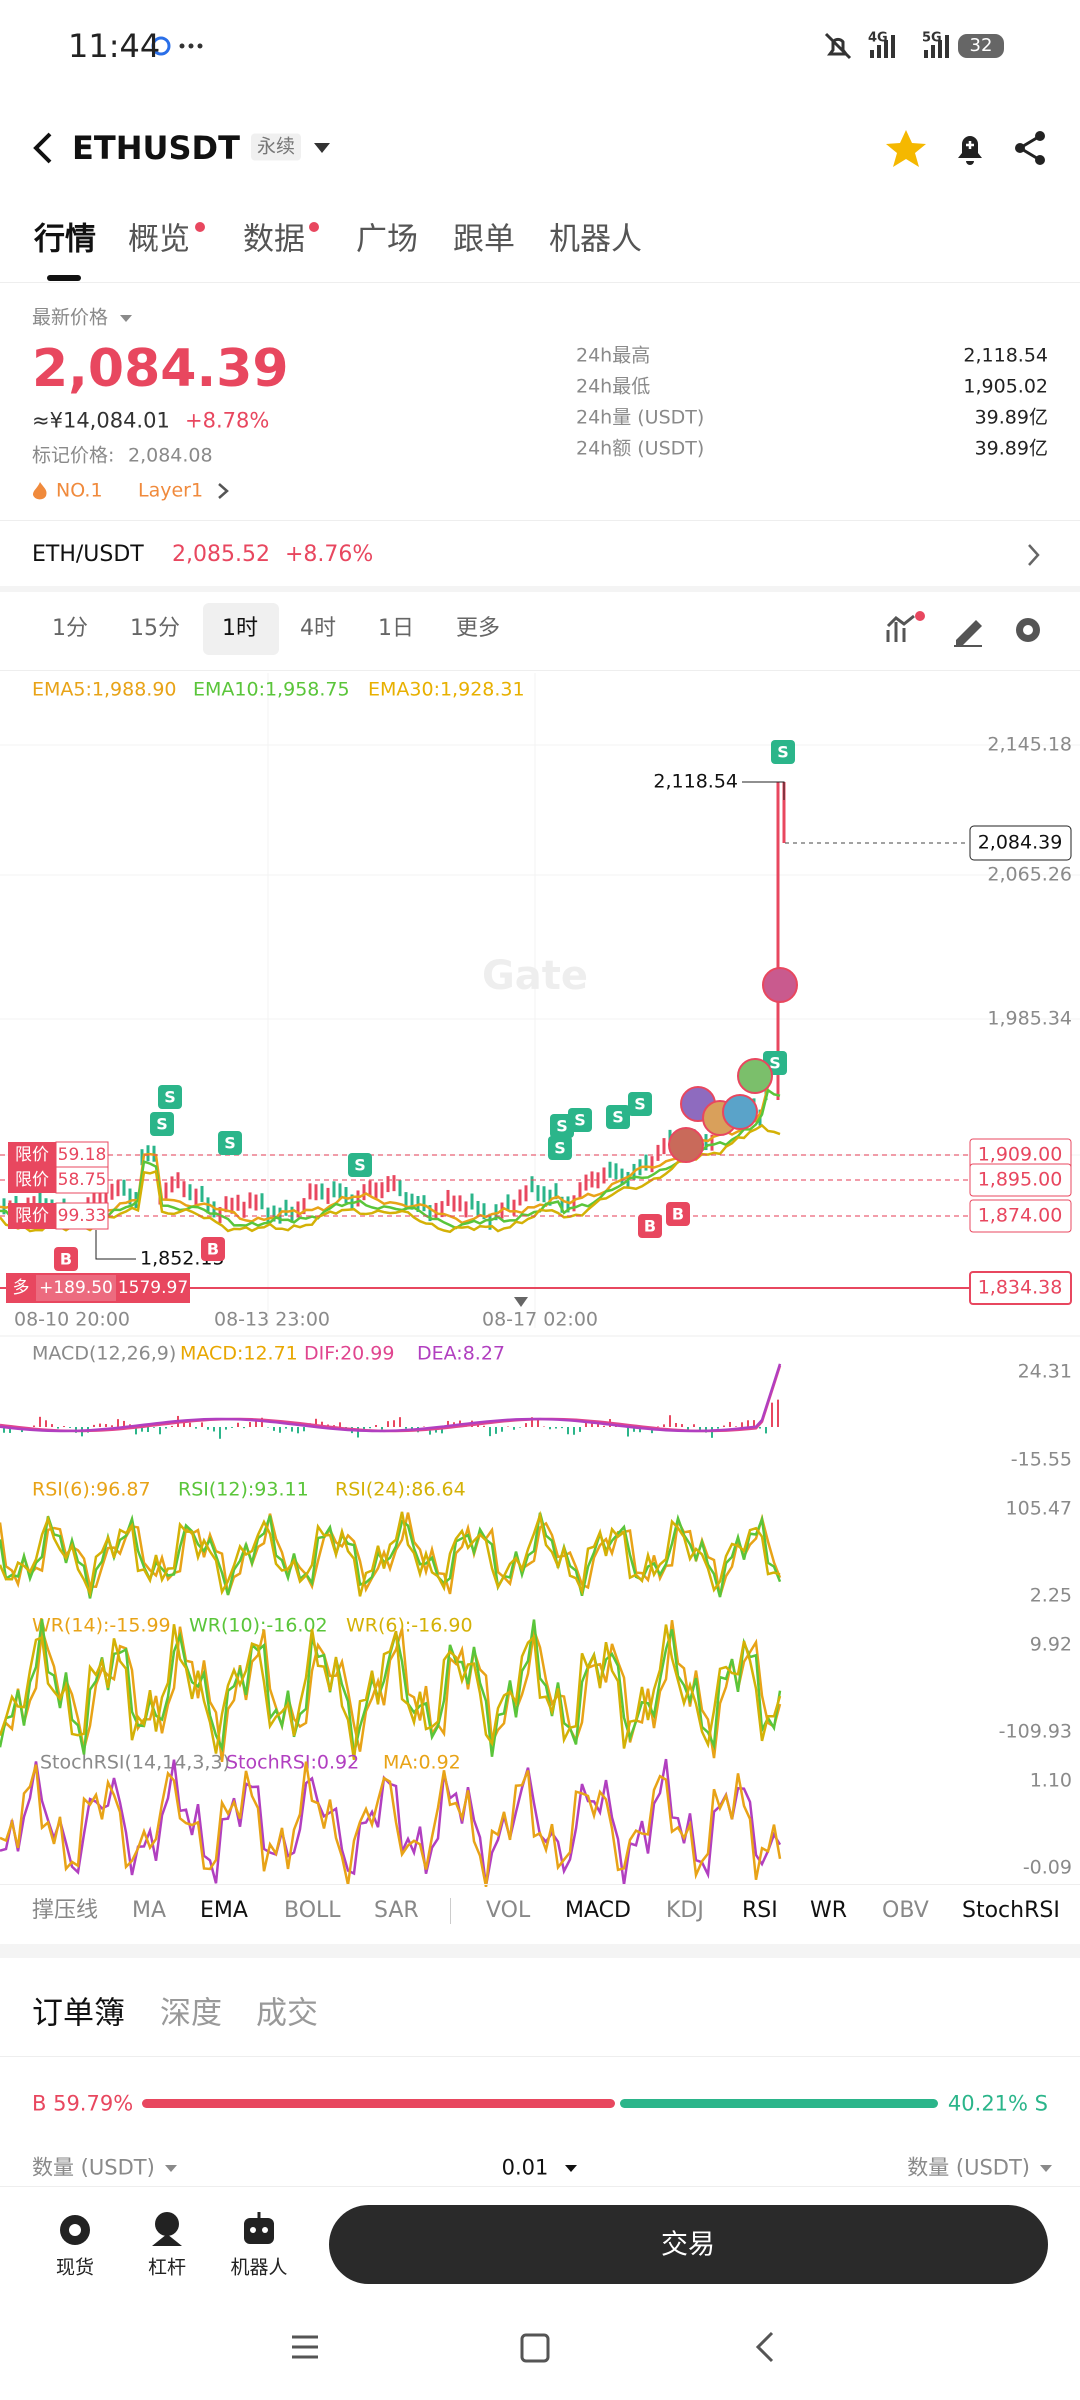  Describe the element at coordinates (1041, 1460) in the screenshot. I see `indicator-axis-label: -15.55` at that location.